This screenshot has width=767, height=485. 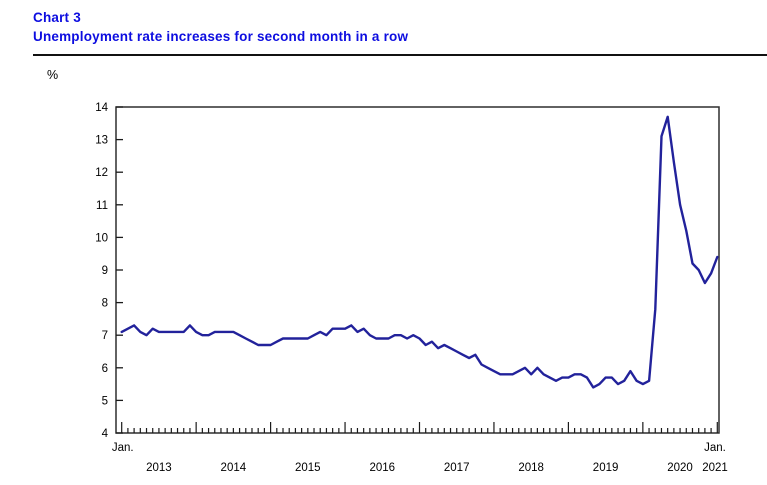 What do you see at coordinates (101, 173) in the screenshot?
I see `y-tick-label: 12` at bounding box center [101, 173].